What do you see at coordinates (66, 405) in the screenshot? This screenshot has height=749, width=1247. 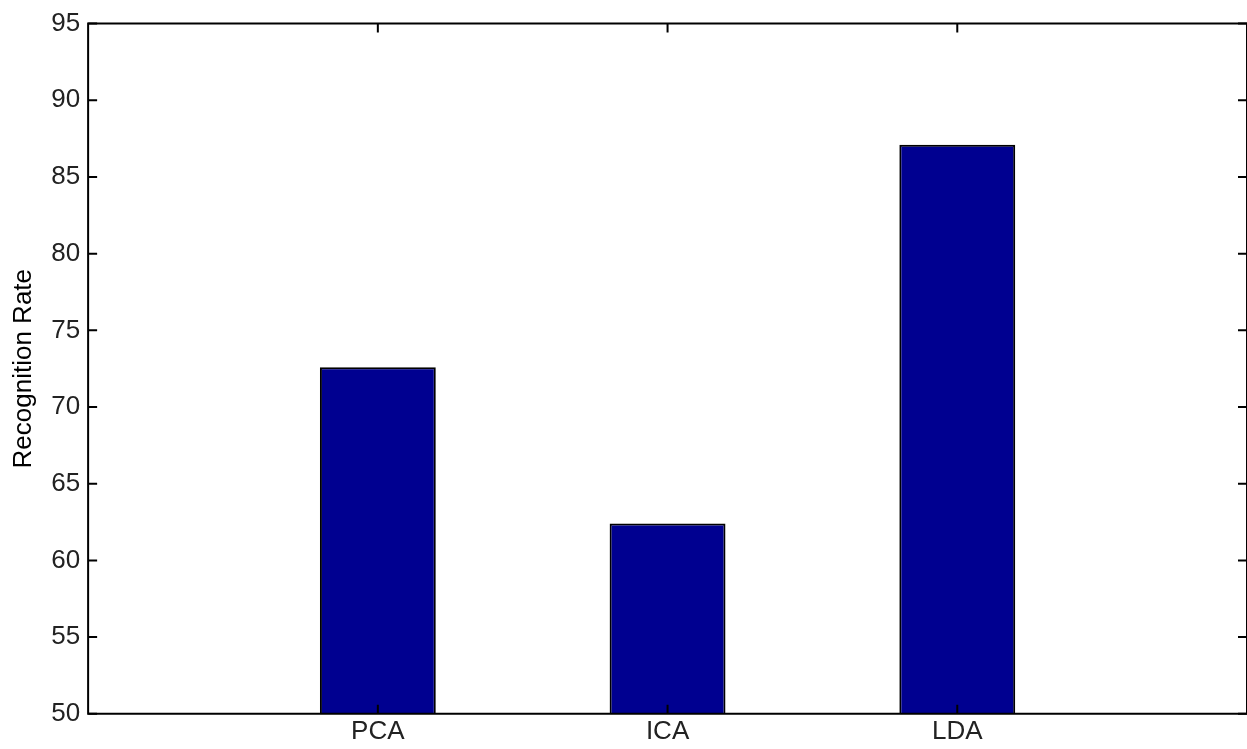 I see `y-tick-label: 70` at bounding box center [66, 405].